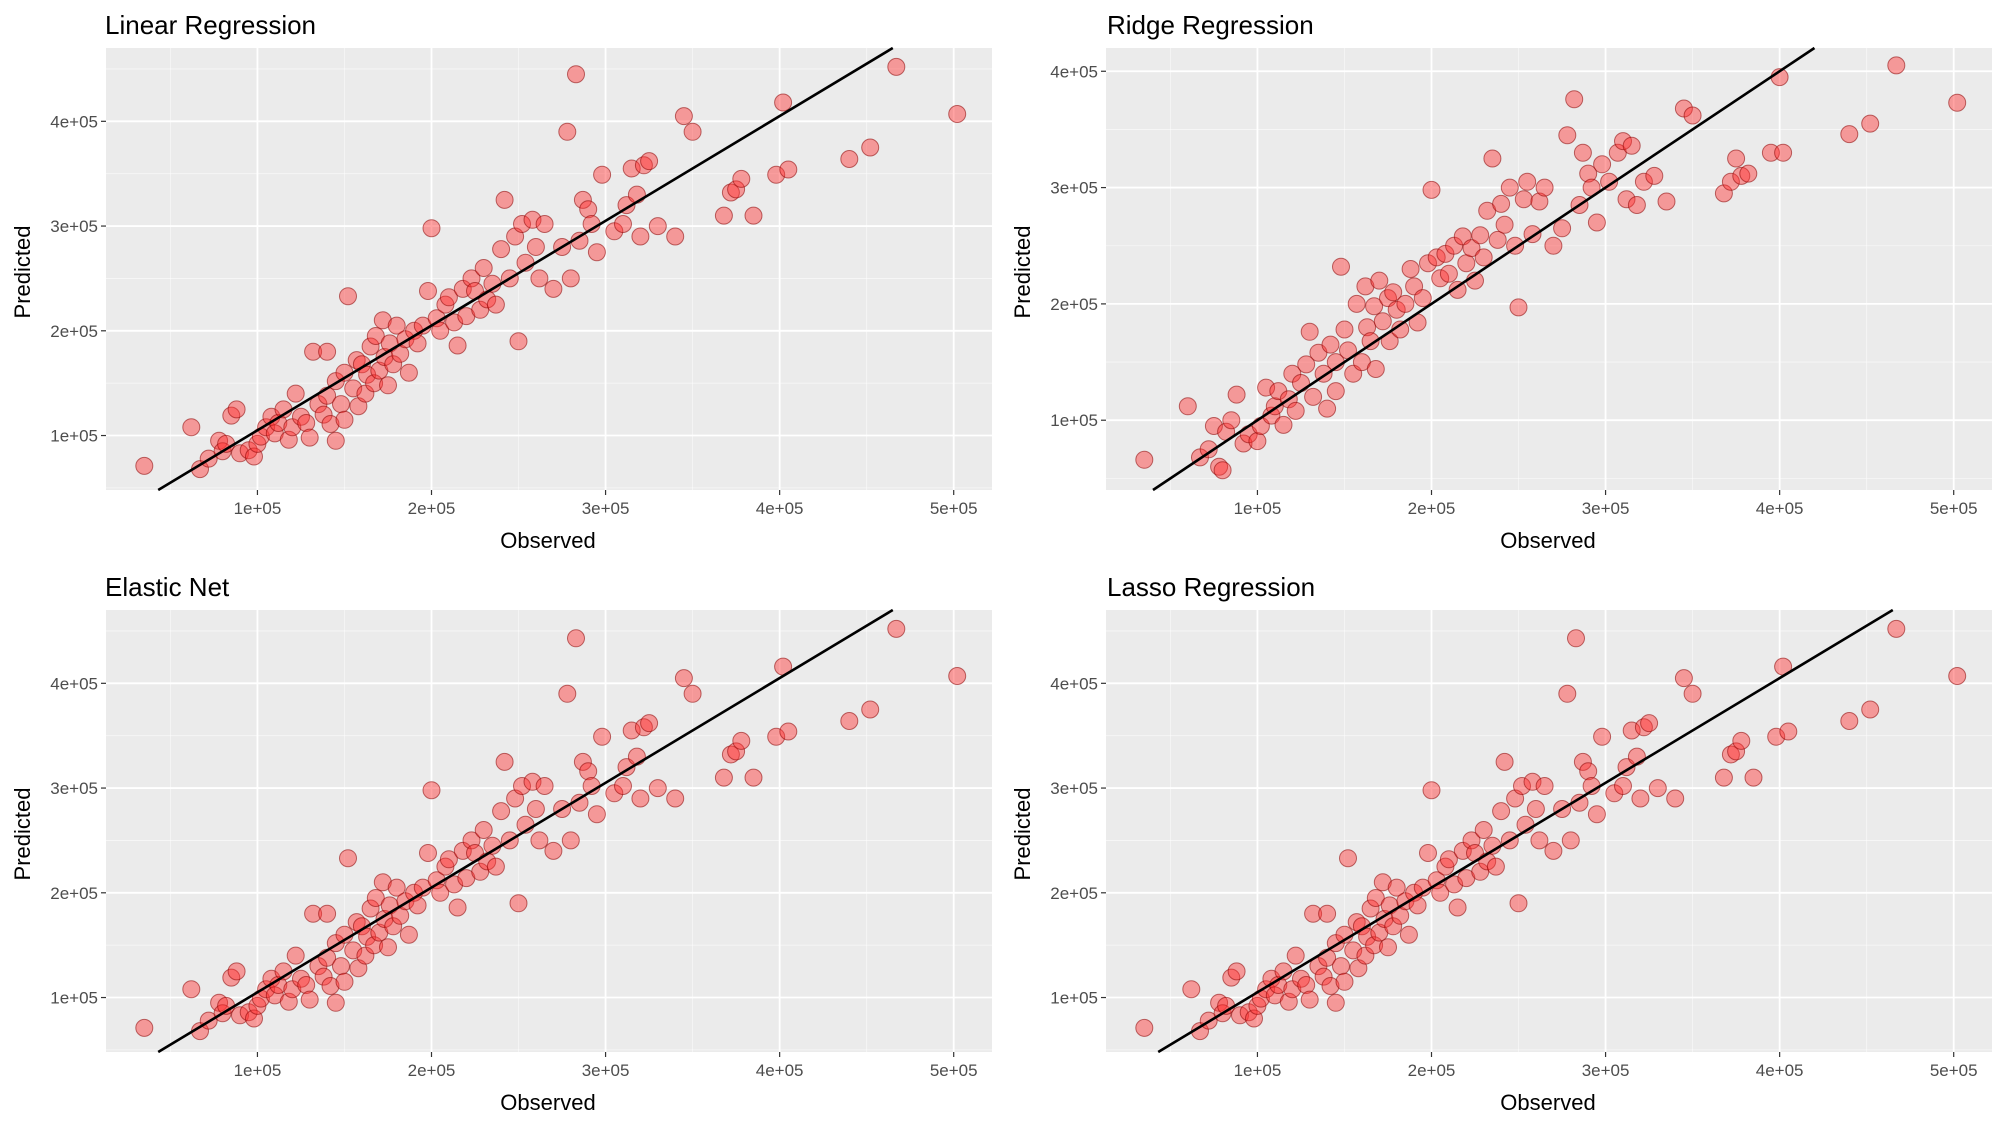  I want to click on y-tick-label: 2e+05, so click(74, 893).